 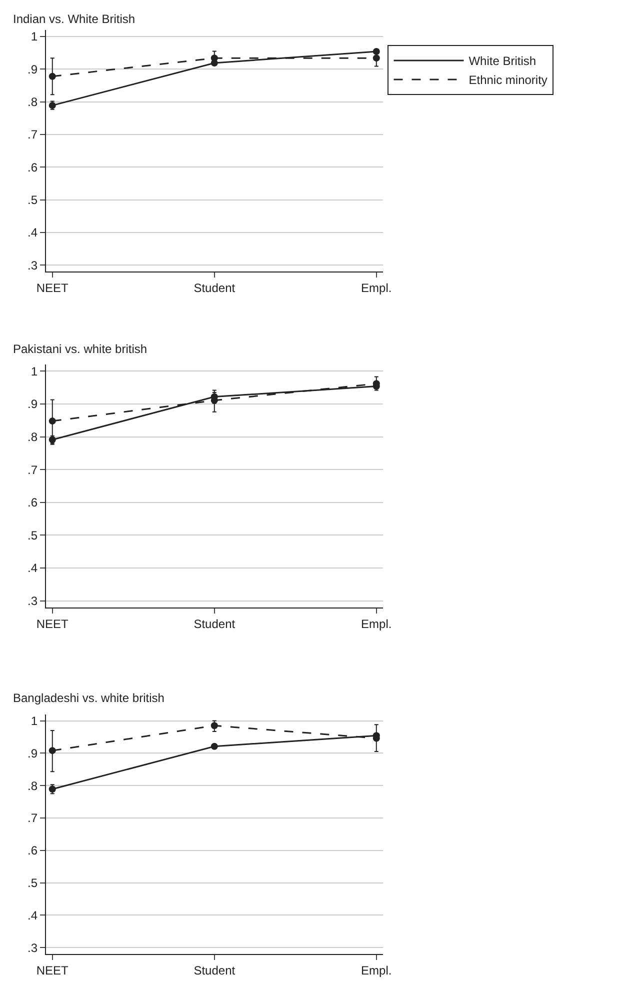 What do you see at coordinates (80, 349) in the screenshot?
I see `chart-title: Pakistani vs. white british` at bounding box center [80, 349].